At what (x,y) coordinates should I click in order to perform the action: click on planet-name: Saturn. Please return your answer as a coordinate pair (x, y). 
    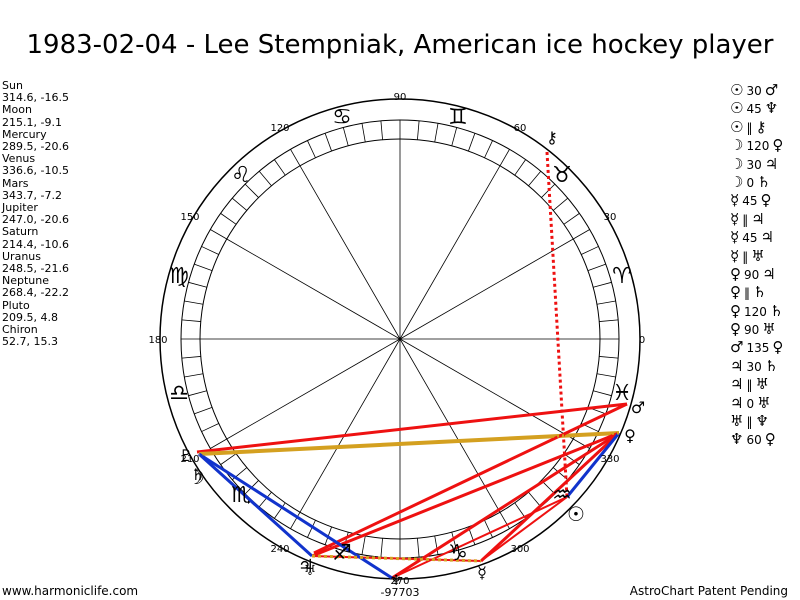
    Looking at the image, I should click on (20, 232).